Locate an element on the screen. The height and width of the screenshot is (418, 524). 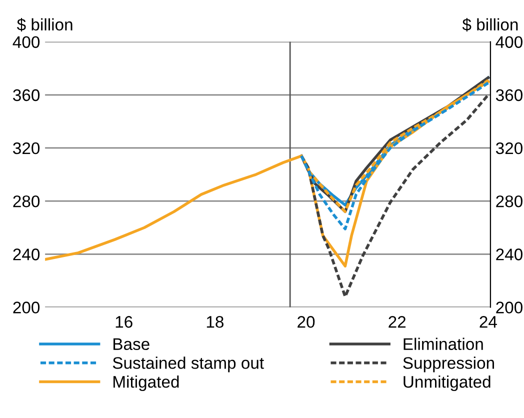
x-tick-label: 18 is located at coordinates (215, 322).